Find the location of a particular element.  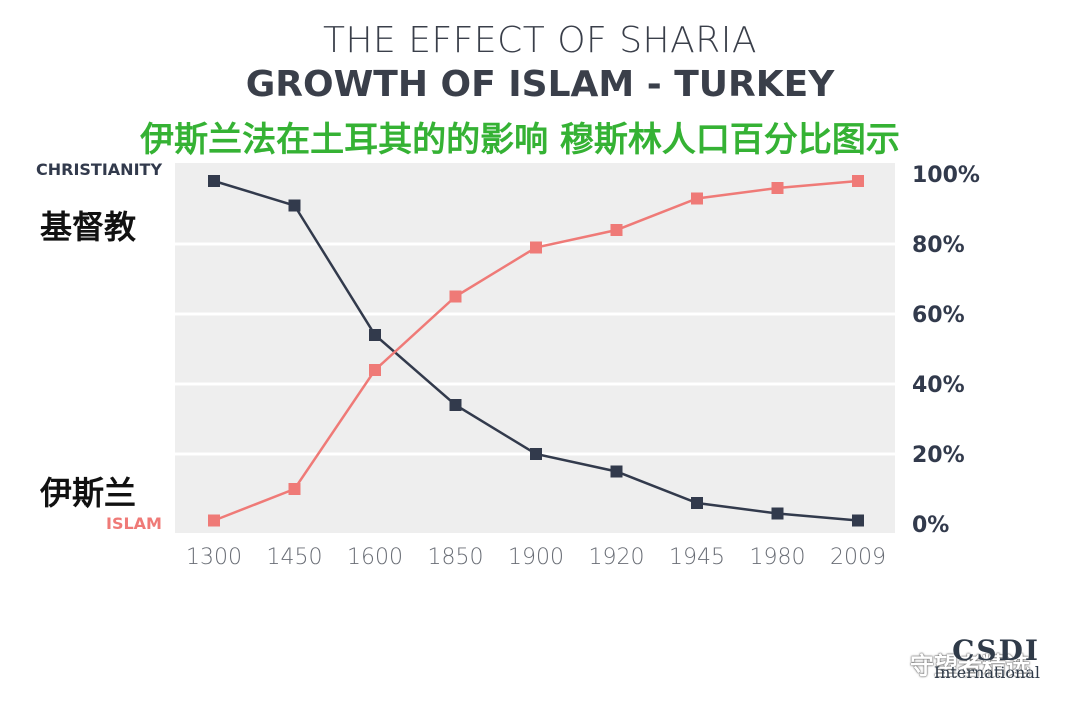

csdi-logo: CSDI International is located at coordinates (987, 658).